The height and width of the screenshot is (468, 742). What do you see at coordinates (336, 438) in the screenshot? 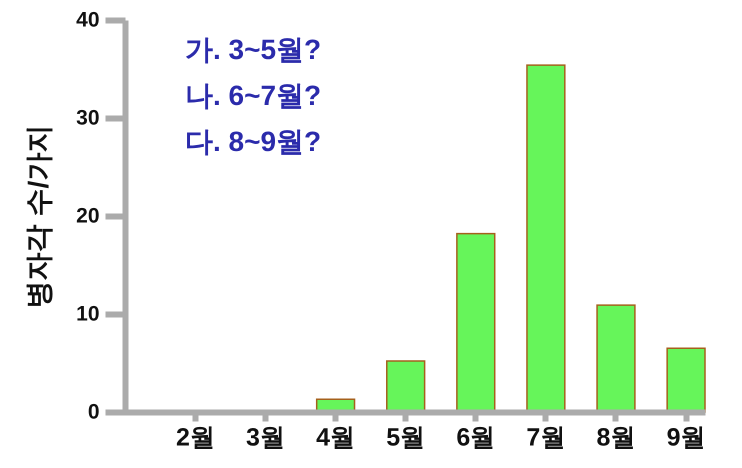
I see `x-tick-label: 4월` at bounding box center [336, 438].